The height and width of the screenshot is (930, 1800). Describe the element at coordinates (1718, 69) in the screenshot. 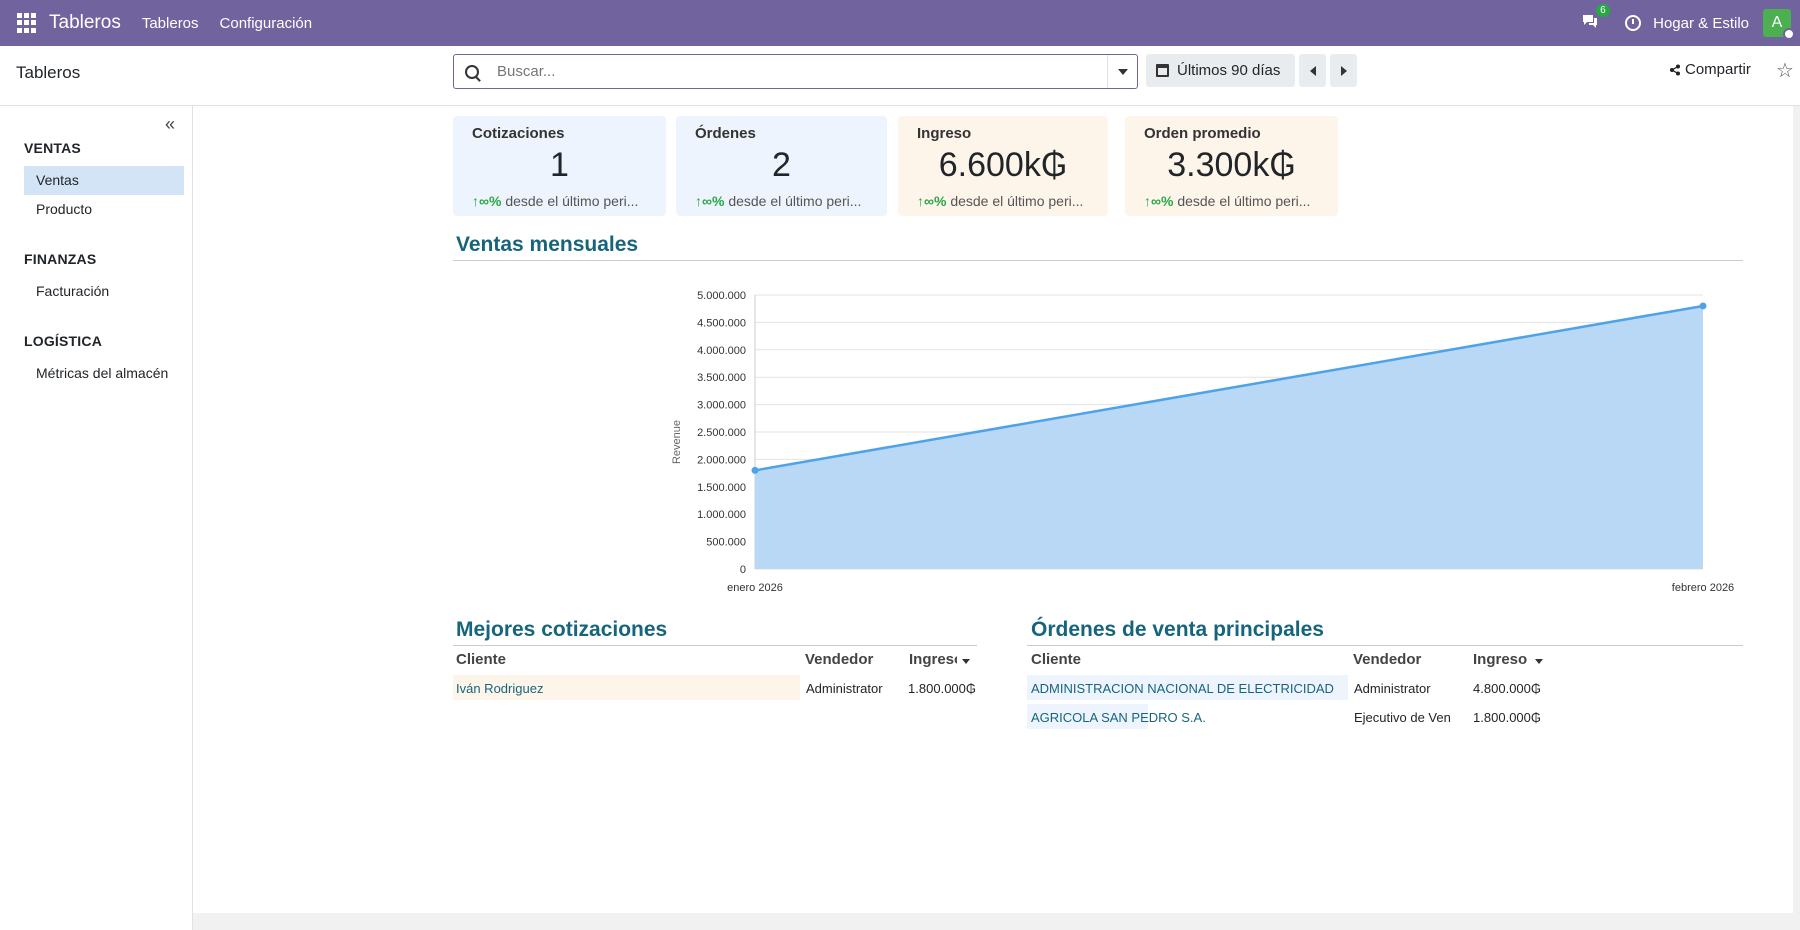

I see `share-label: Compartir` at that location.